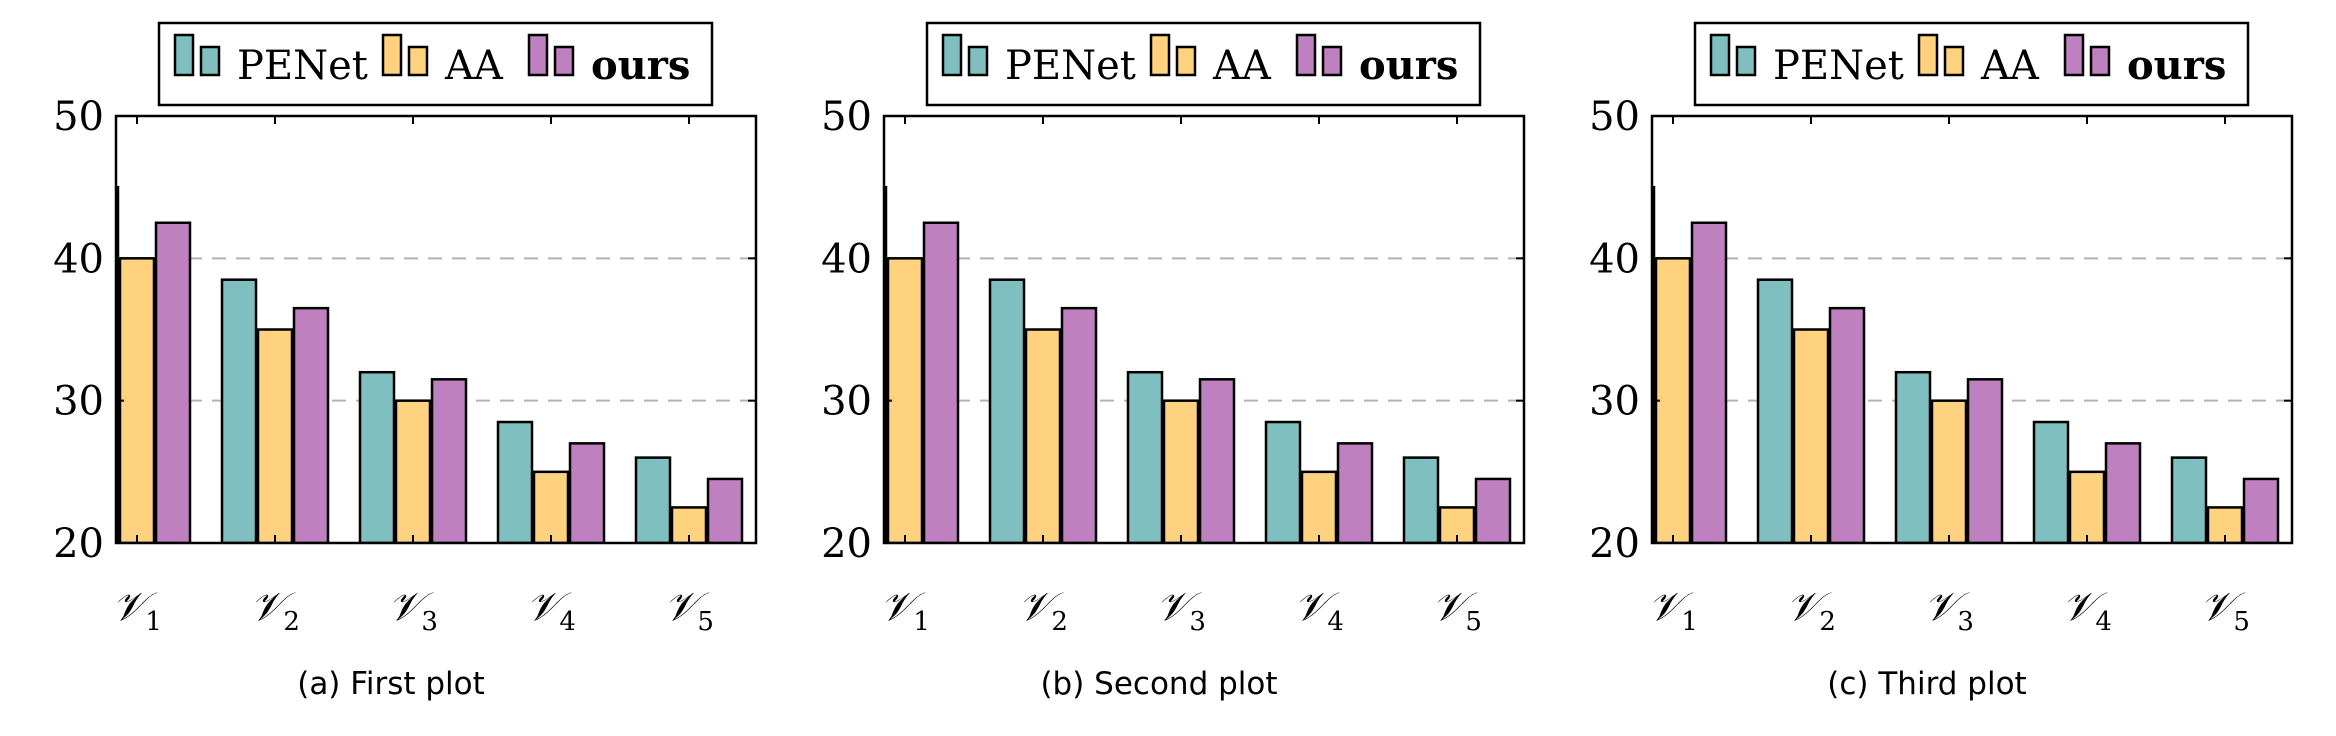 The image size is (2336, 736). Describe the element at coordinates (1457, 524) in the screenshot. I see `bar-aa-v5` at that location.